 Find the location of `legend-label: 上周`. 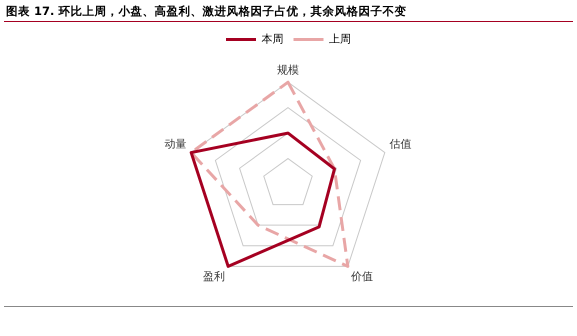

legend-label: 上周 is located at coordinates (340, 39).